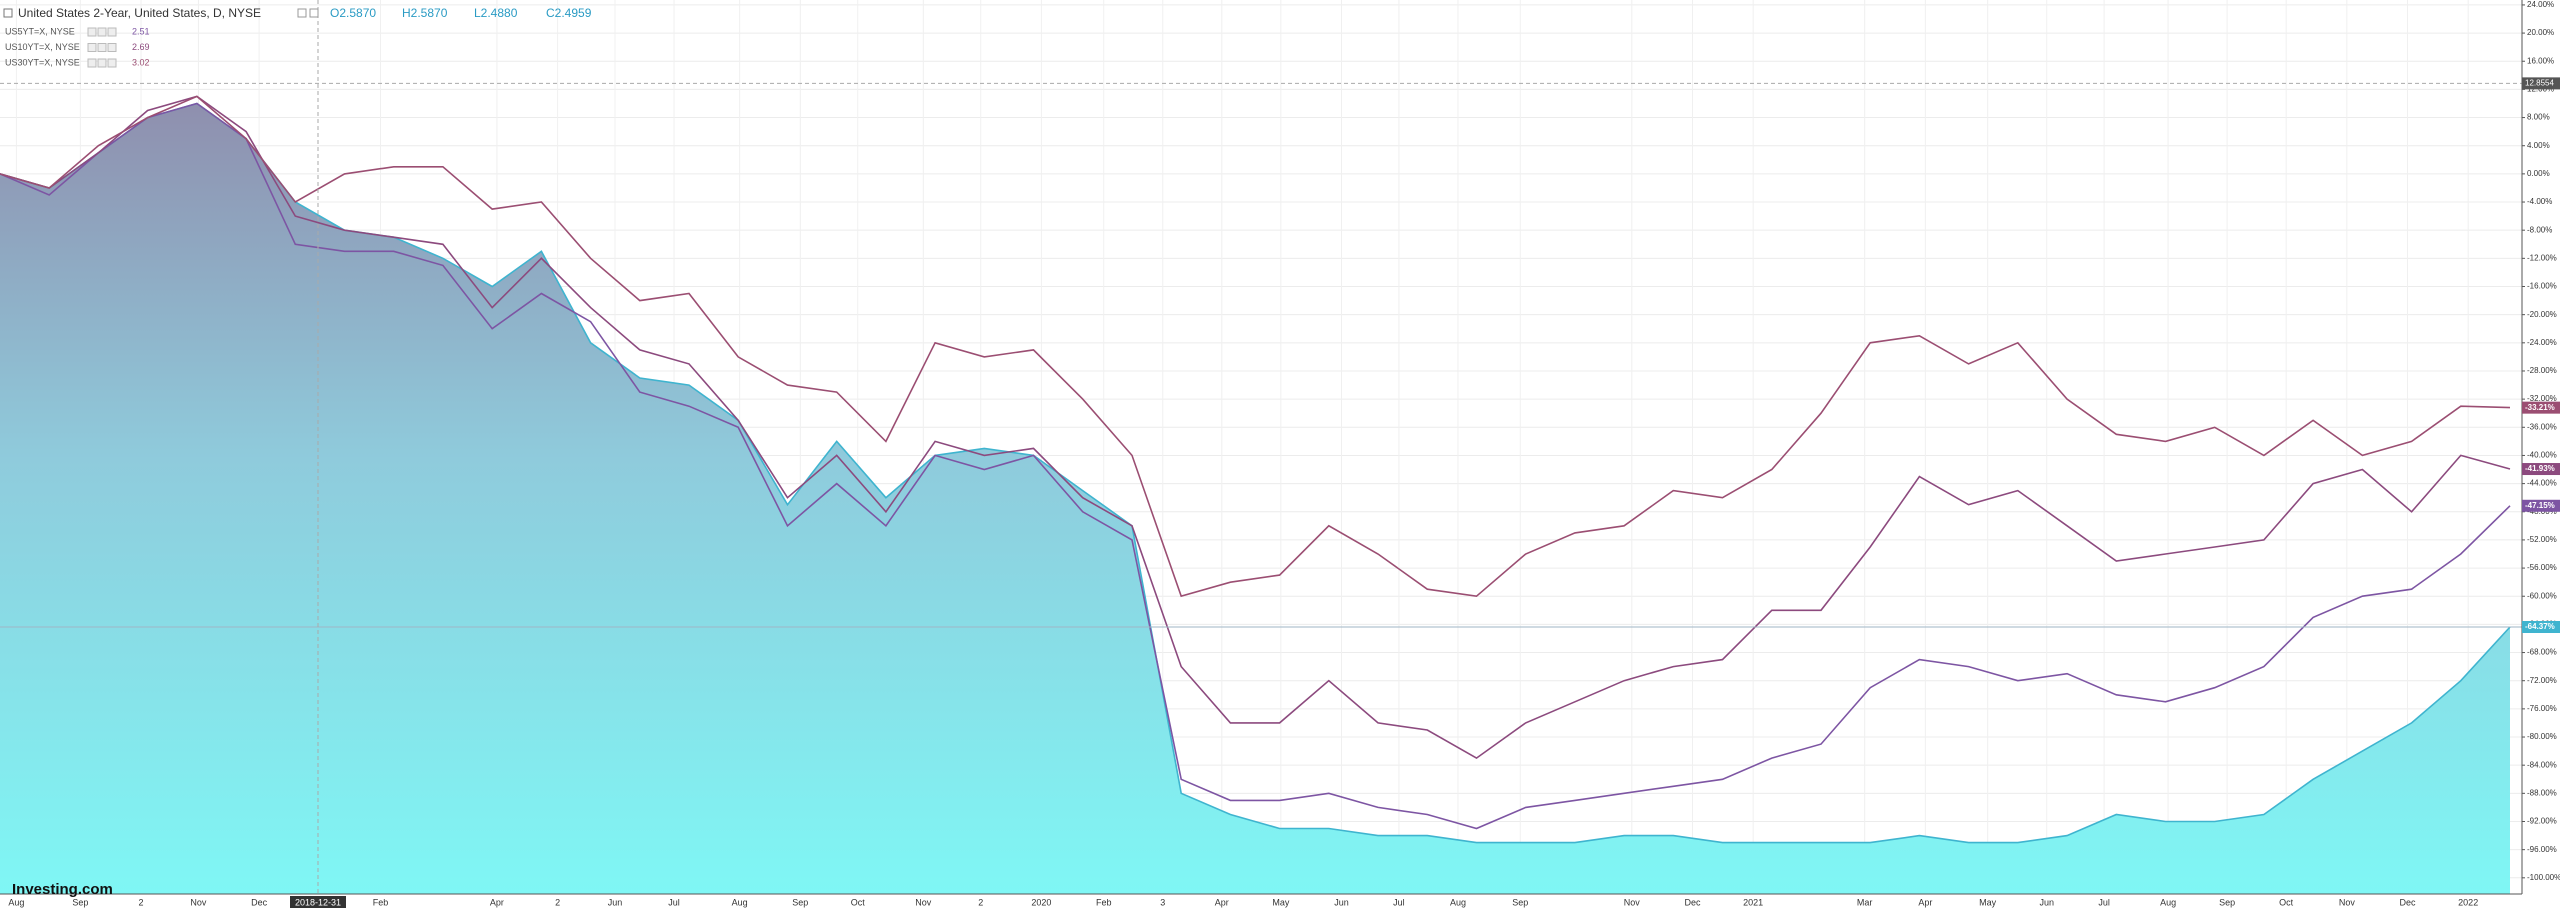 This screenshot has width=2560, height=910. I want to click on legend-name: US5YT=X, NYSE, so click(40, 31).